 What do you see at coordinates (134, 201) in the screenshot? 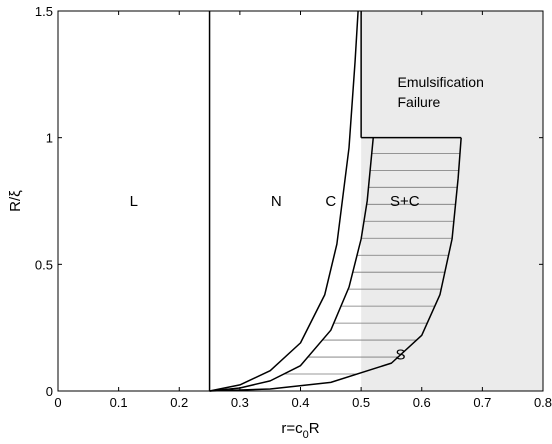
I see `region-label: L` at bounding box center [134, 201].